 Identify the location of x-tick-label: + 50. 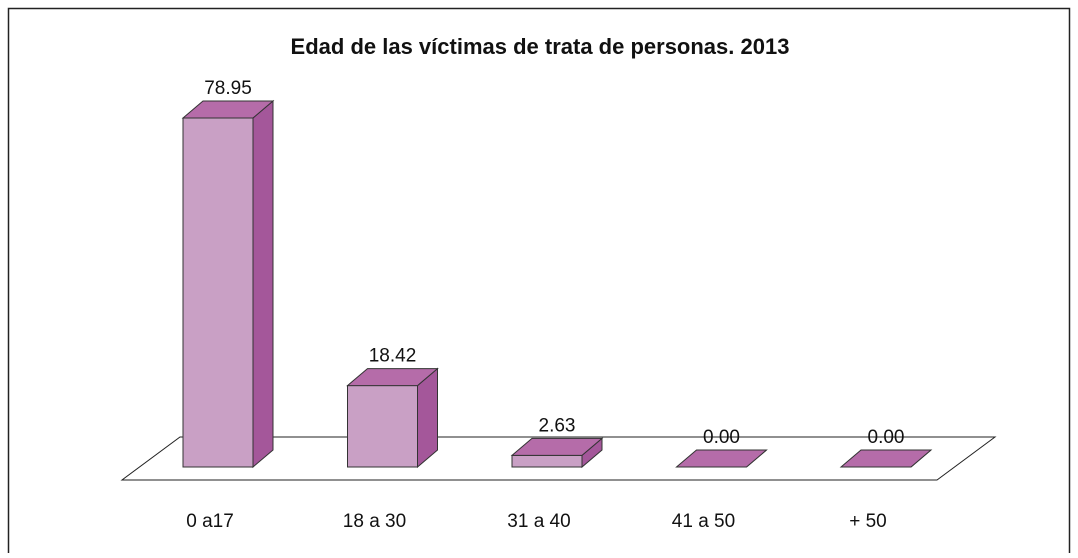
(868, 521).